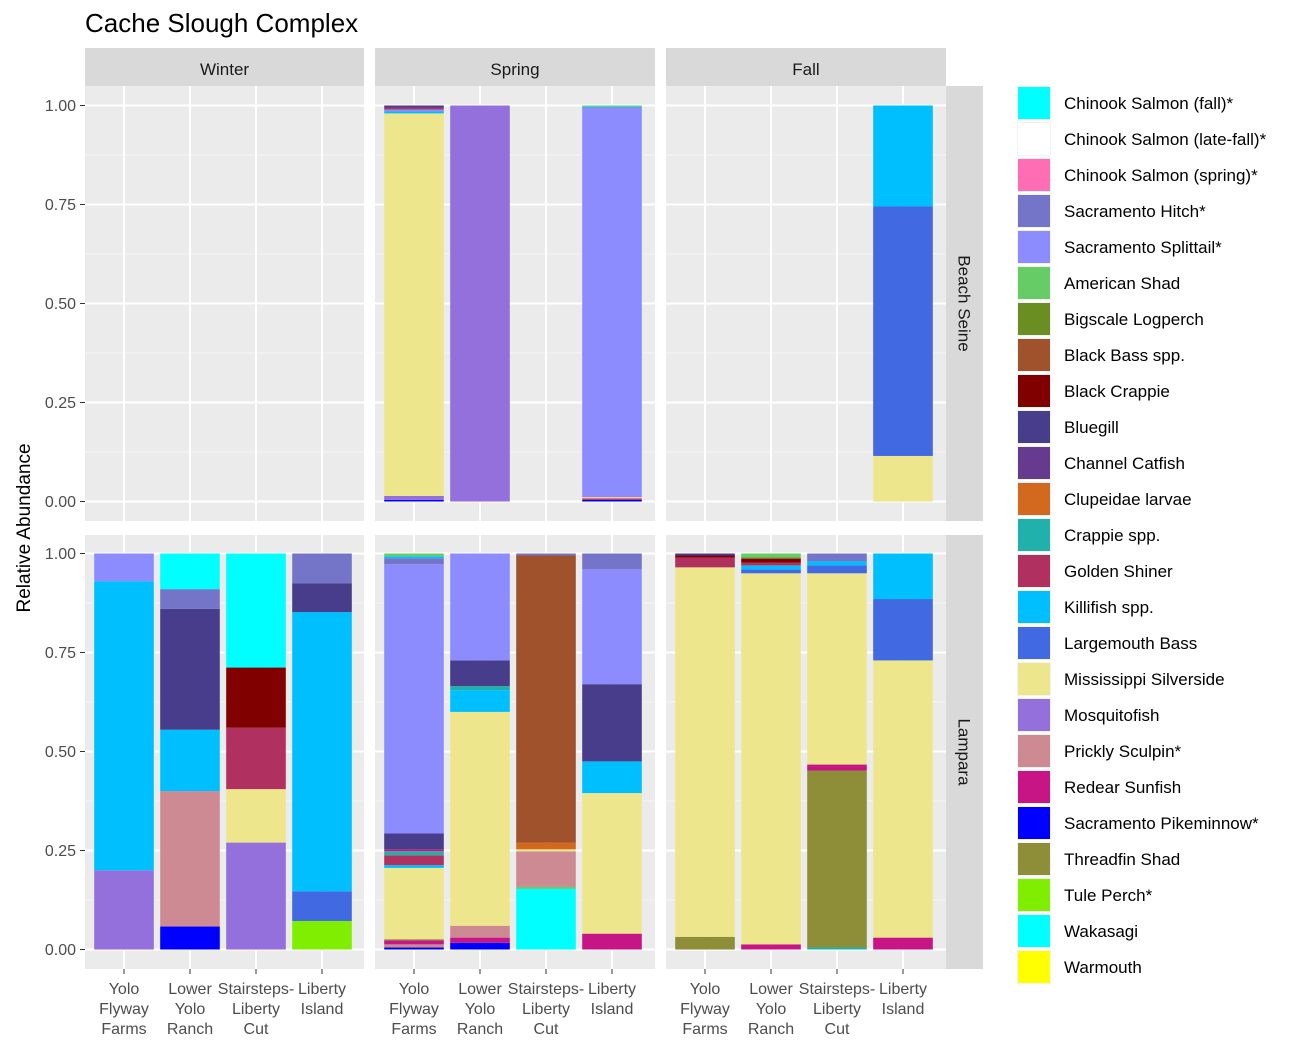 This screenshot has width=1300, height=1050. I want to click on strip-label-beach-seine: Beach Seine, so click(964, 303).